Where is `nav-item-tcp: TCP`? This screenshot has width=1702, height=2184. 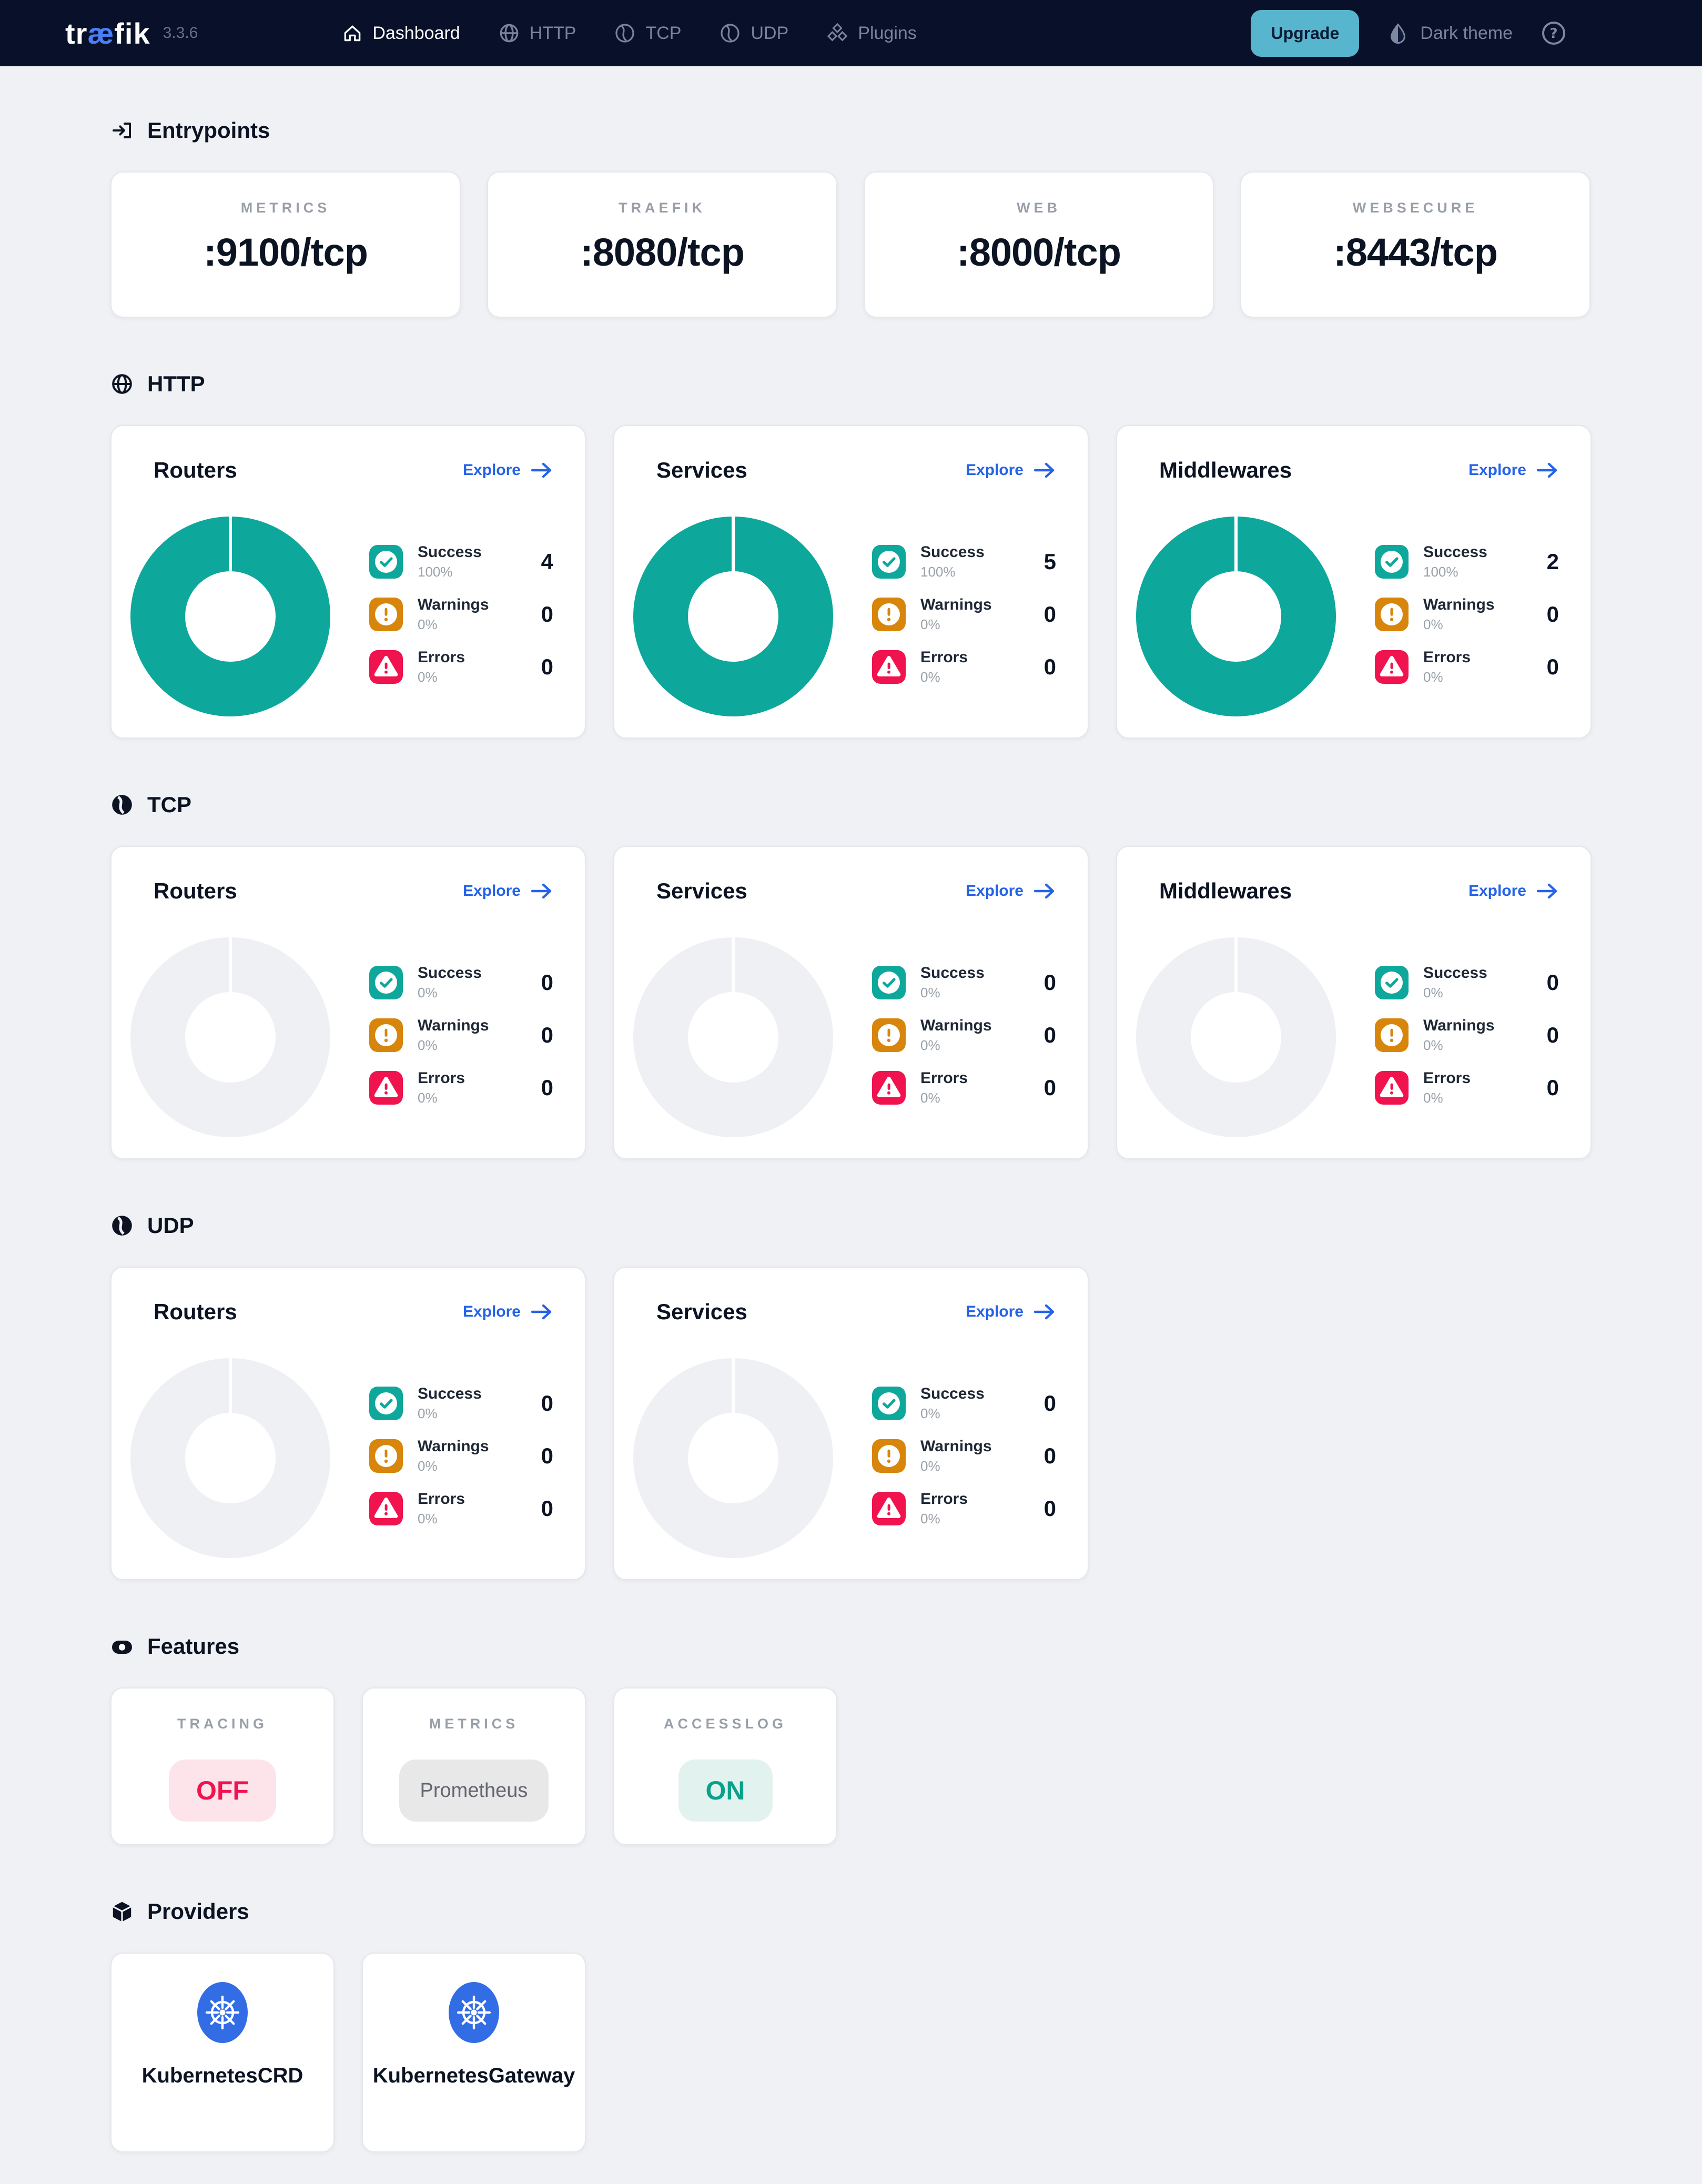 nav-item-tcp: TCP is located at coordinates (648, 33).